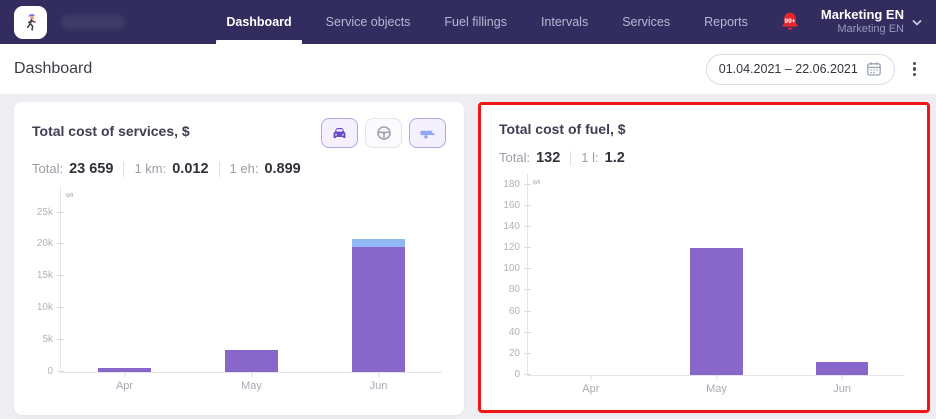 The image size is (936, 419). What do you see at coordinates (862, 14) in the screenshot?
I see `user-name: Marketing EN` at bounding box center [862, 14].